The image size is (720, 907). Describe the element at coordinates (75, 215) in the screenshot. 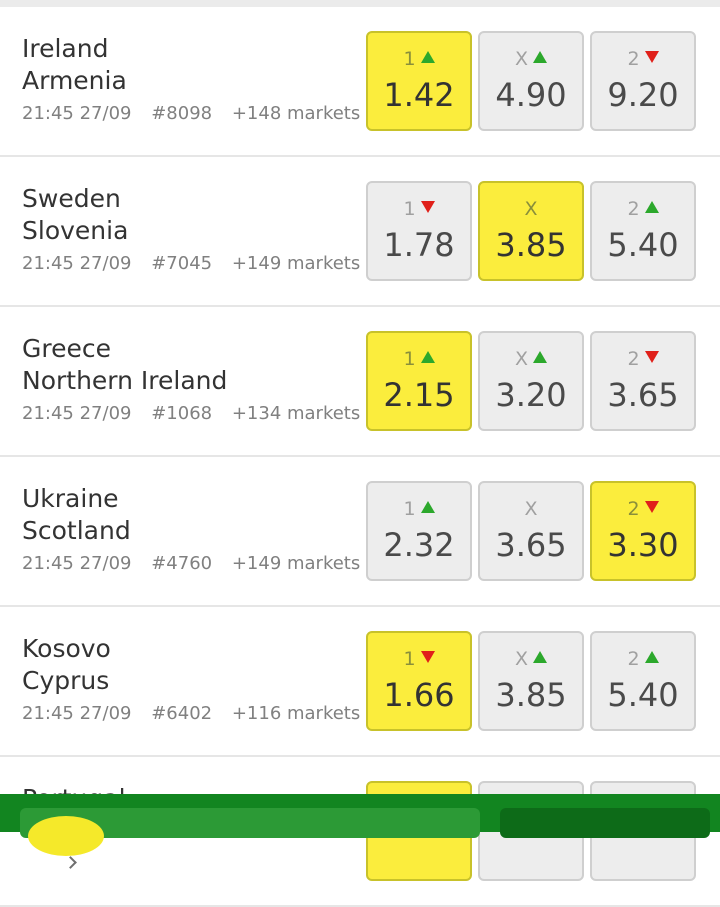

I see `match-teams: Sweden Slovenia` at that location.